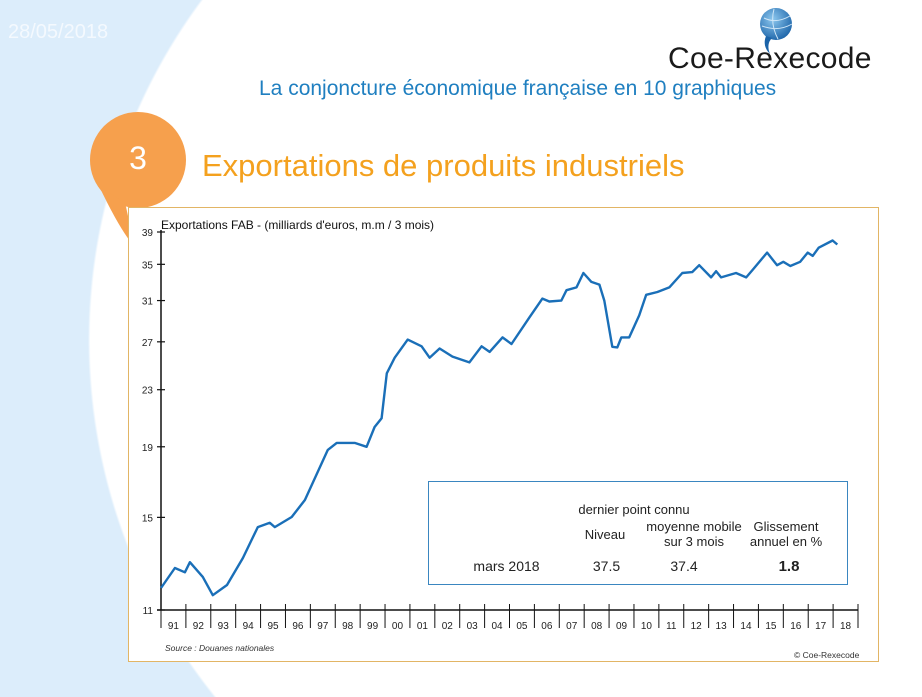  What do you see at coordinates (547, 626) in the screenshot?
I see `x-tick-label: 06` at bounding box center [547, 626].